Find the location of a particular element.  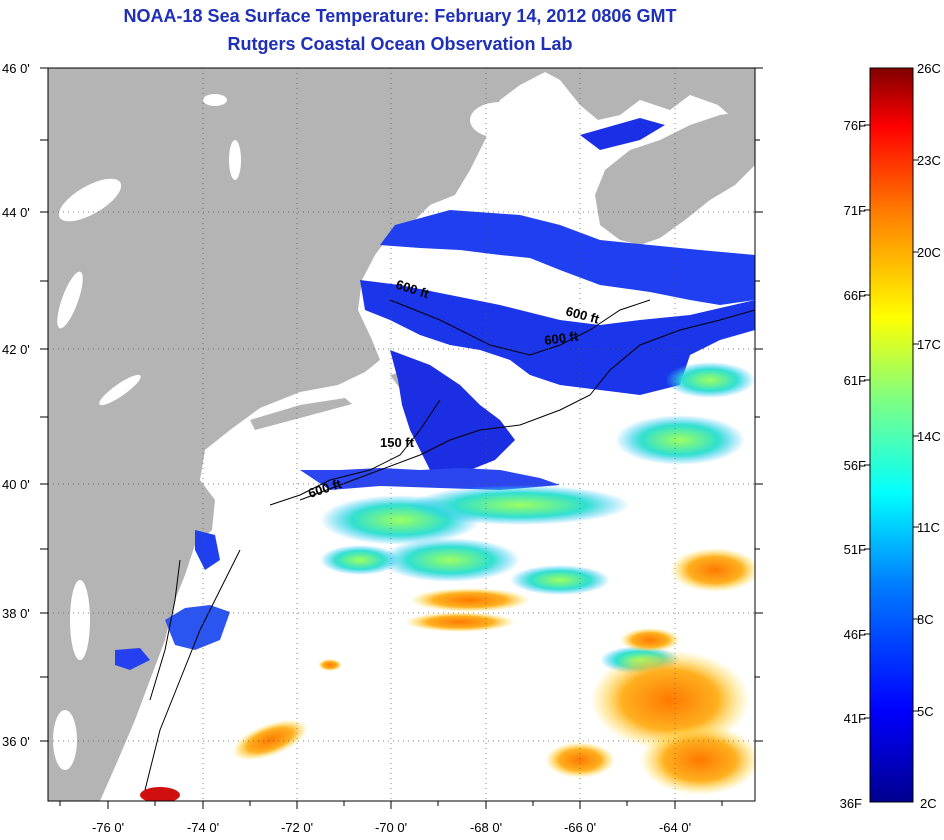

lat-tick-label: 40 0' is located at coordinates (16, 484).